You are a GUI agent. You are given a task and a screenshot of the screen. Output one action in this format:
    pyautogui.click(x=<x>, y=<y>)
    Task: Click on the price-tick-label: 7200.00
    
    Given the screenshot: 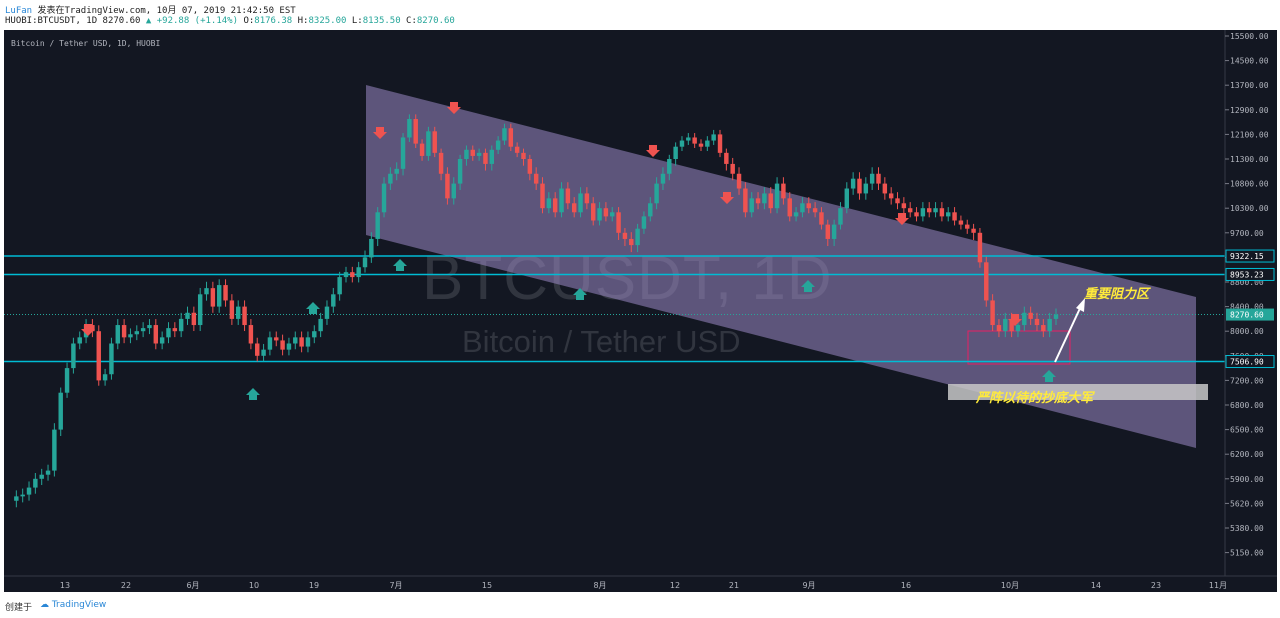 What is the action you would take?
    pyautogui.click(x=1247, y=380)
    